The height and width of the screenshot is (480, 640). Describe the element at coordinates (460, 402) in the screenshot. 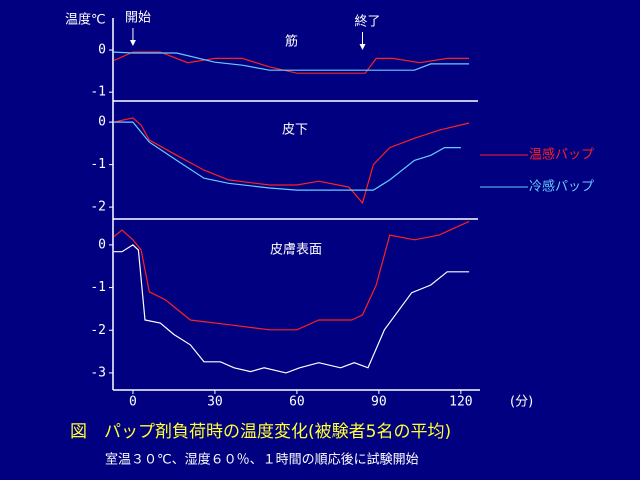

I see `x-tick-label: 120` at that location.